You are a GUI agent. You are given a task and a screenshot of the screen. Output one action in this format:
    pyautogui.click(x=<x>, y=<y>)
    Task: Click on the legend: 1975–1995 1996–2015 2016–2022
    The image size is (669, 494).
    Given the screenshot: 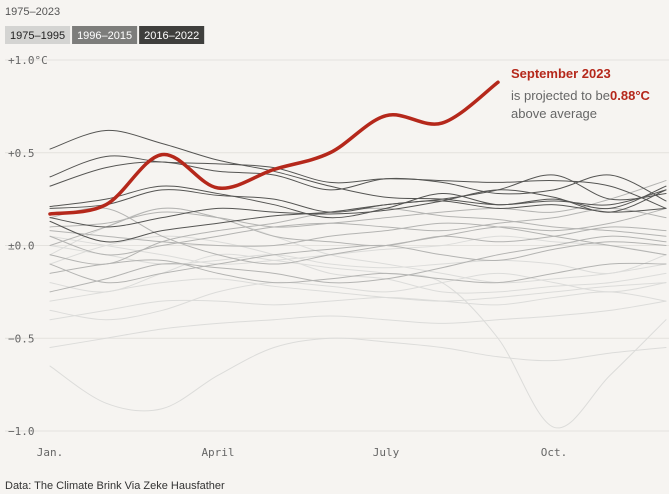 What is the action you would take?
    pyautogui.click(x=105, y=35)
    